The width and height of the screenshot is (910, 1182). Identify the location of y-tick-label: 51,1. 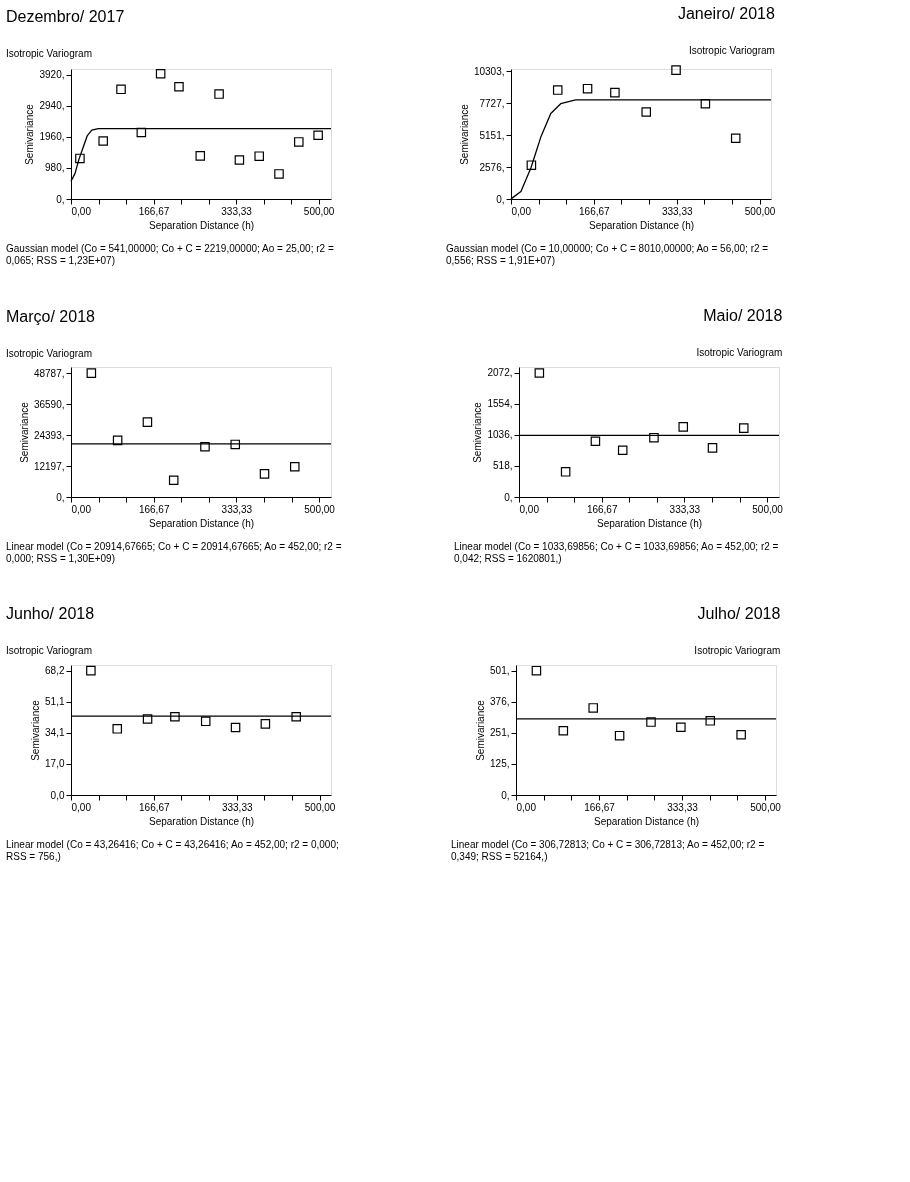
(55, 702).